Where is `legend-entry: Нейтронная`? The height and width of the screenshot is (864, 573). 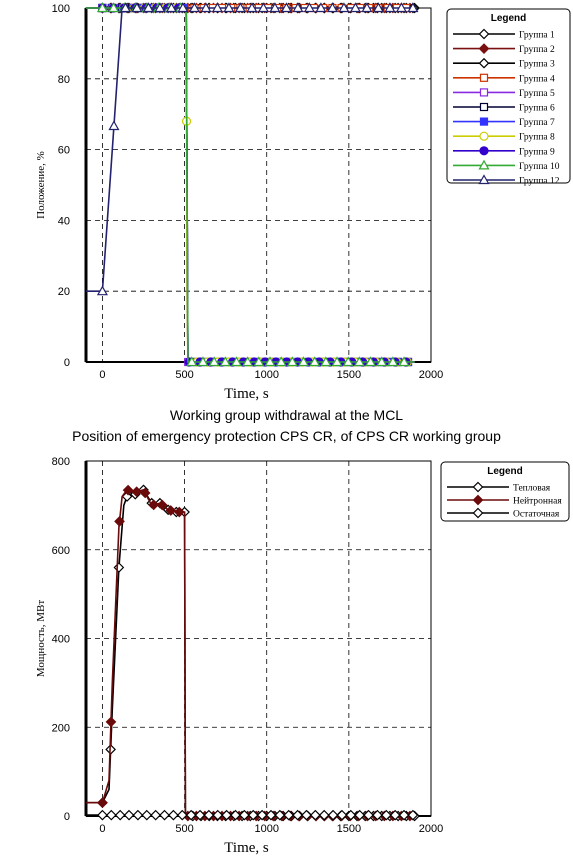 legend-entry: Нейтронная is located at coordinates (537, 501).